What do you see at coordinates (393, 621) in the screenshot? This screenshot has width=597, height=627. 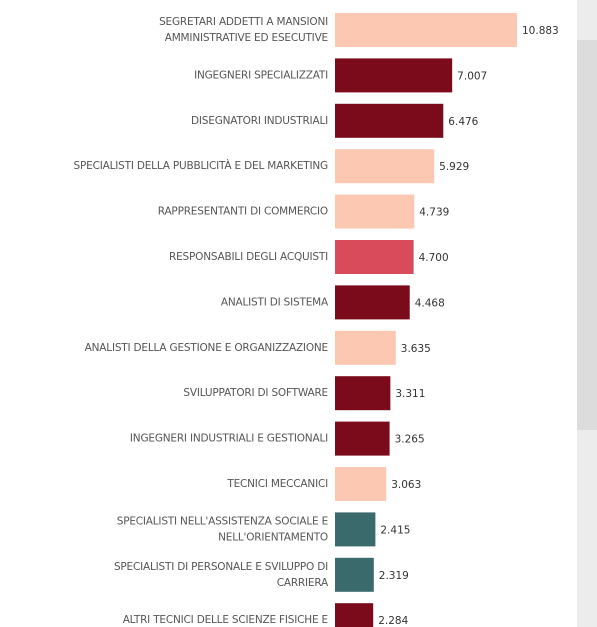 I see `value-label: 2.284` at bounding box center [393, 621].